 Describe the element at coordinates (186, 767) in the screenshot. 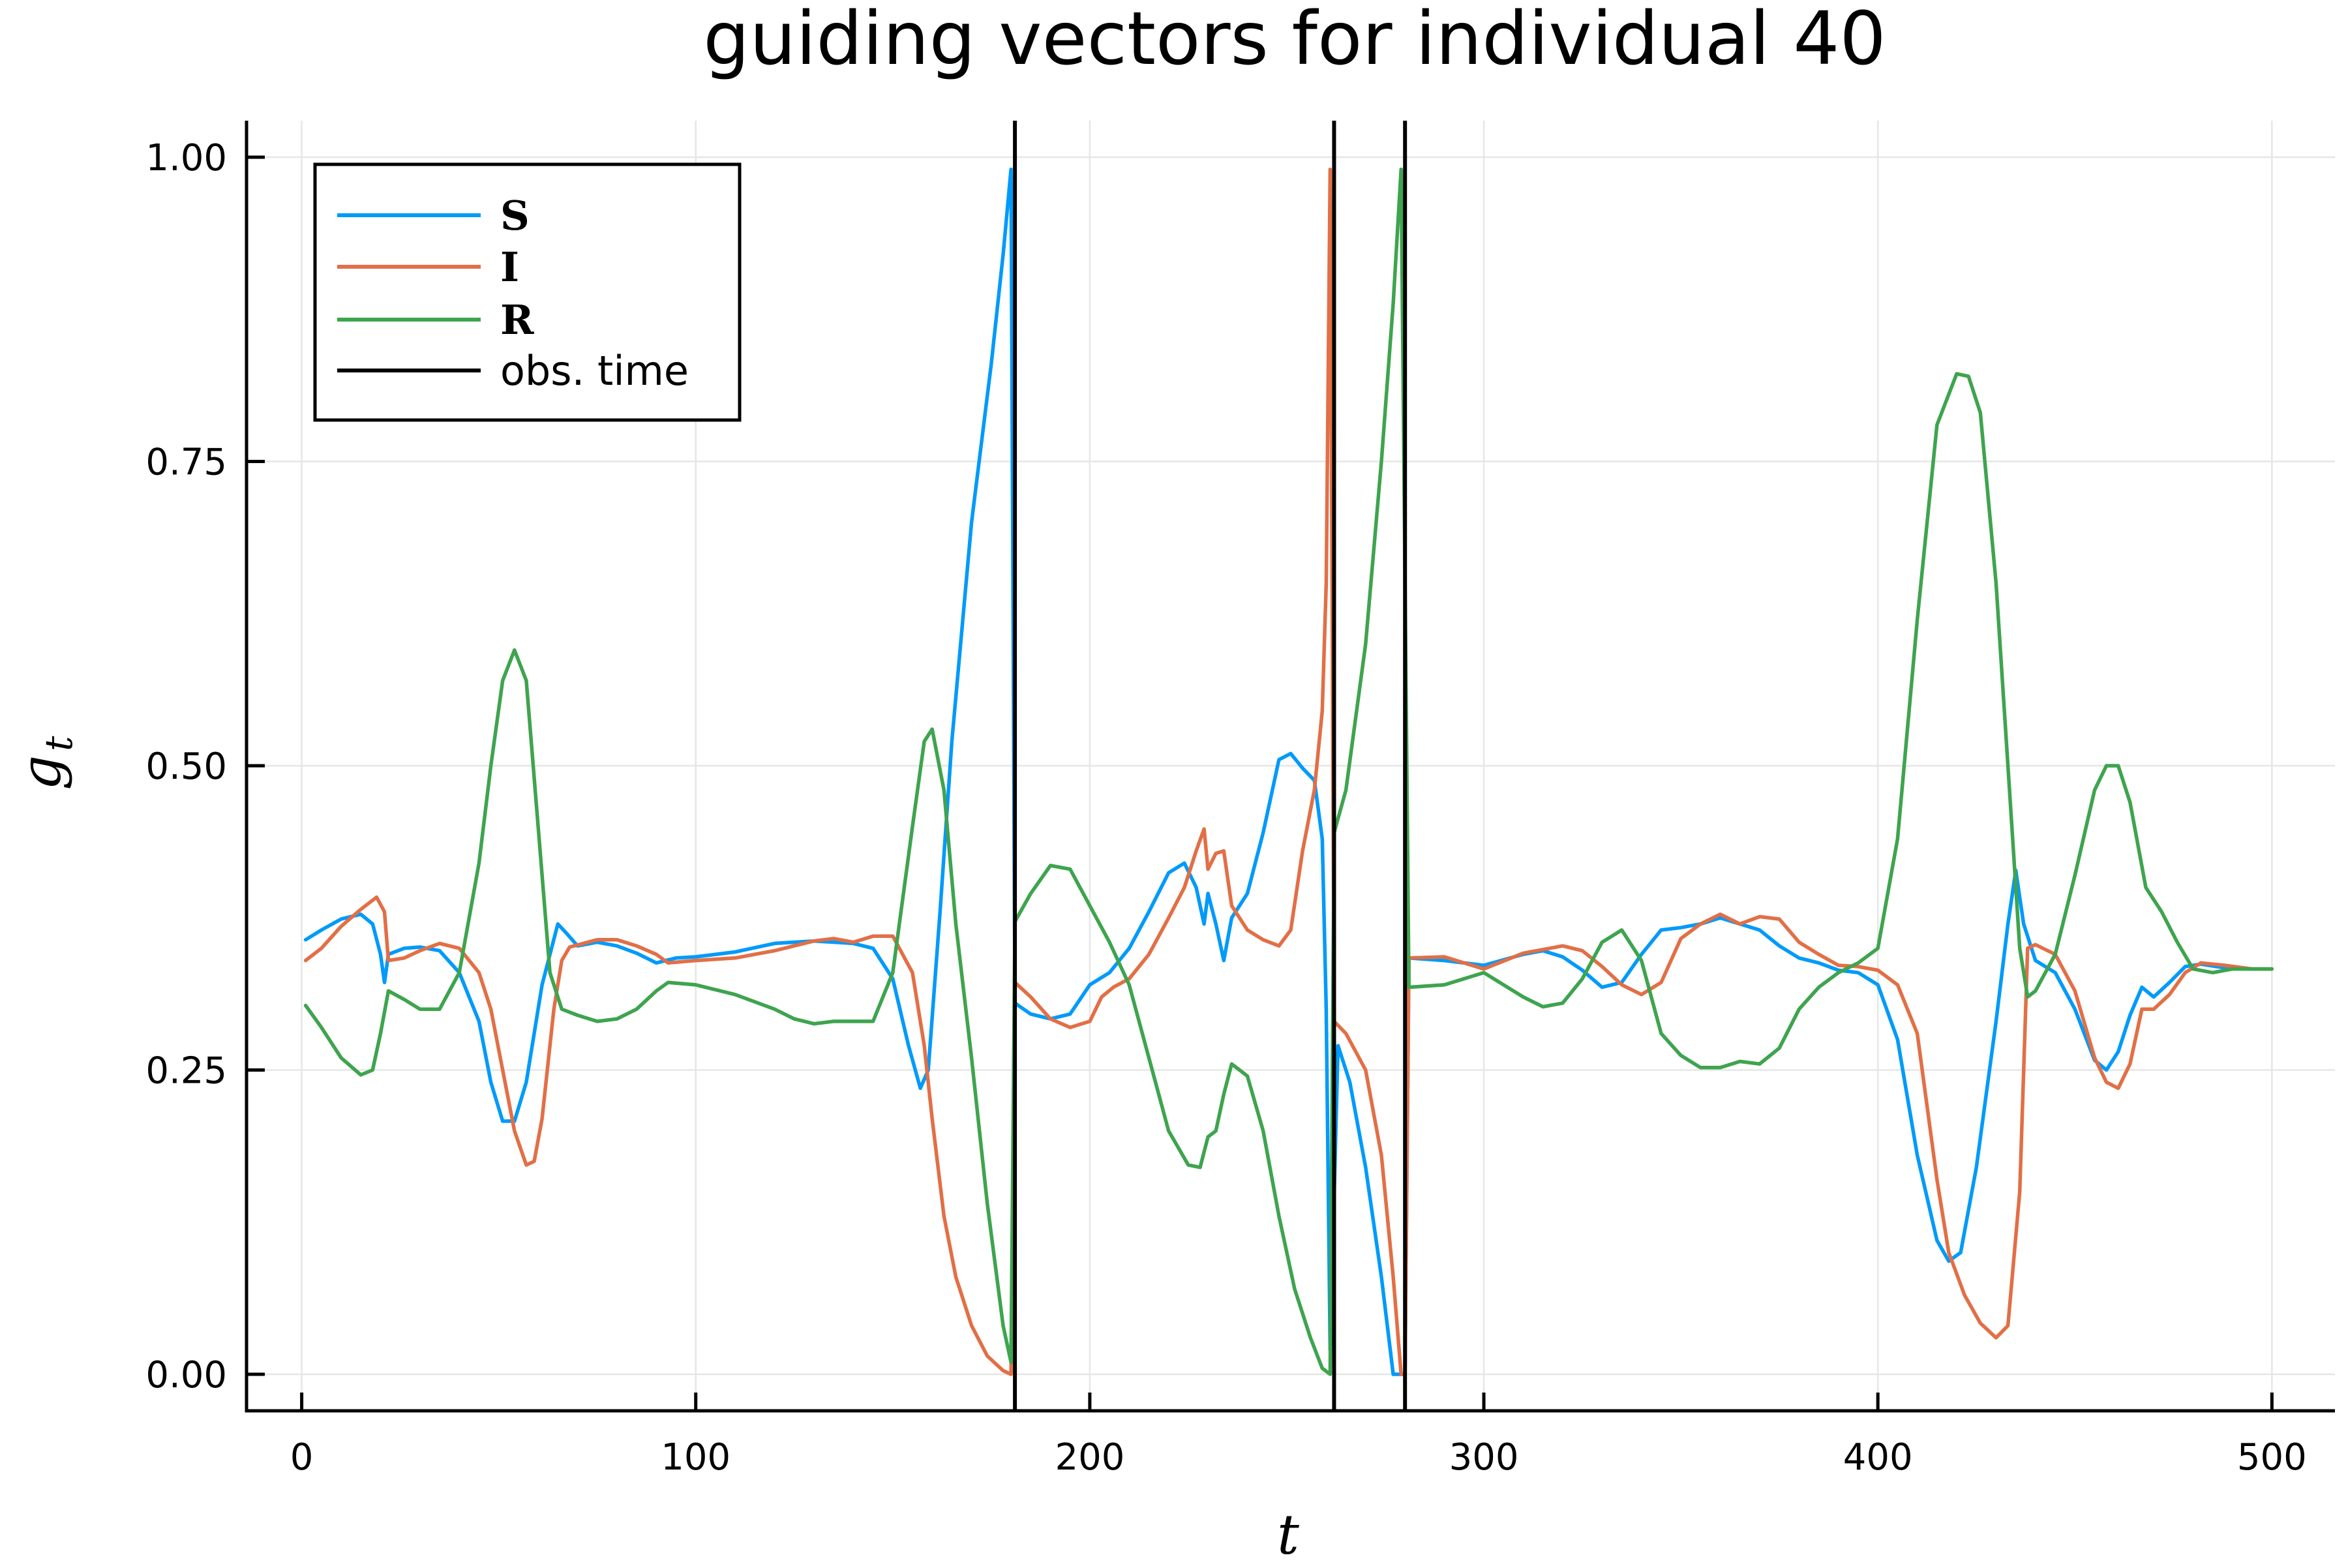

I see `y-tick-label-0.50: 0.50` at that location.